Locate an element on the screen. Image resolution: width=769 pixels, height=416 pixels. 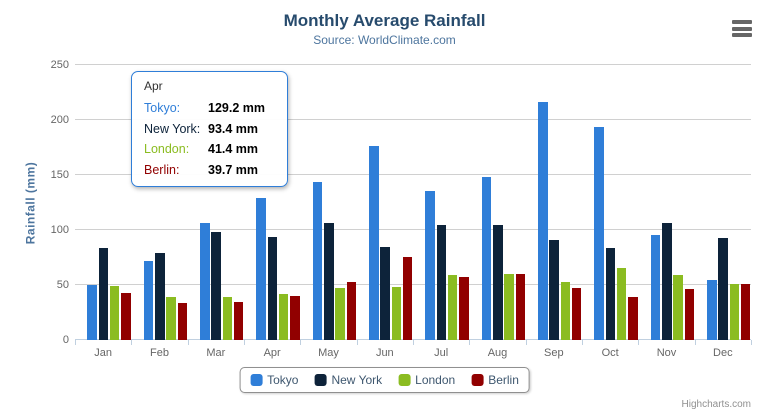
bar-berlin-dec is located at coordinates (745, 311).